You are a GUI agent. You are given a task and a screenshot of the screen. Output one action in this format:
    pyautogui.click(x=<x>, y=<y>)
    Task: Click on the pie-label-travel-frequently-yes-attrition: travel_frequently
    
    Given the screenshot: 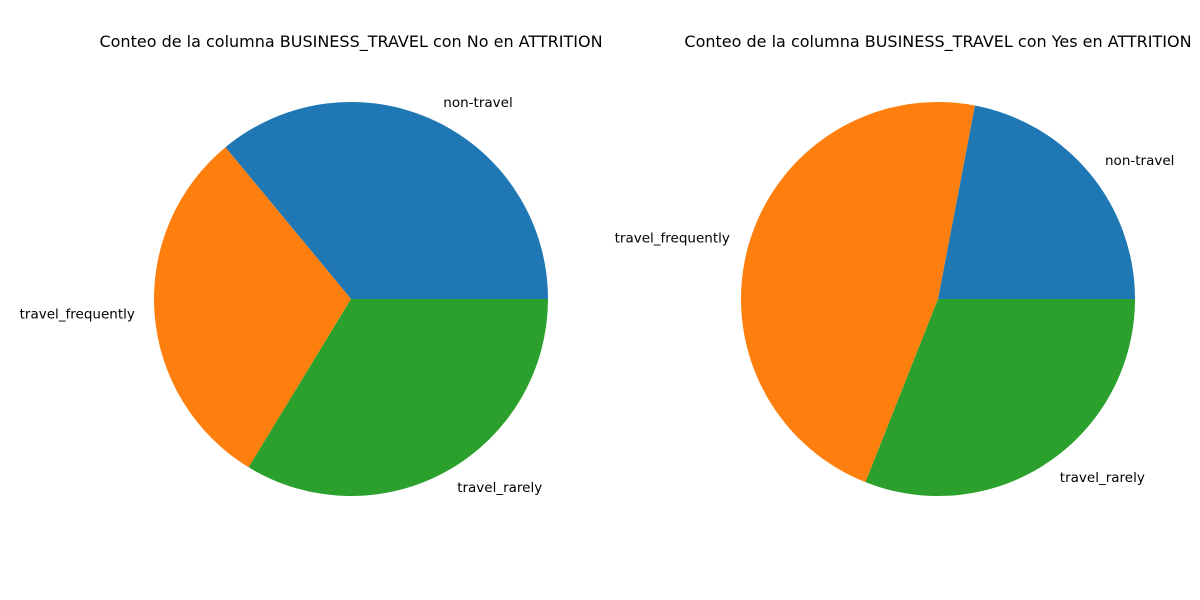 What is the action you would take?
    pyautogui.click(x=672, y=239)
    